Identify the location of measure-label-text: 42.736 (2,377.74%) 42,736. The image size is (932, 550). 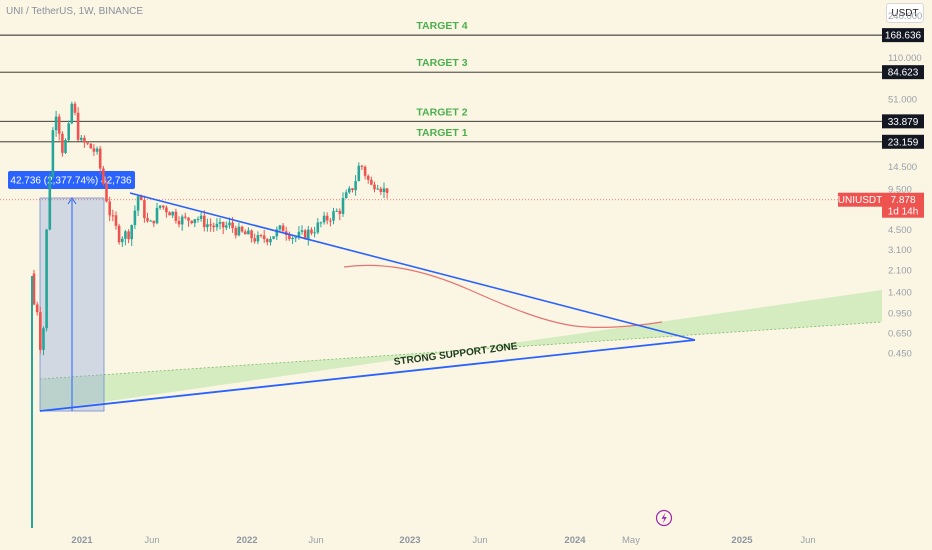
(71, 181).